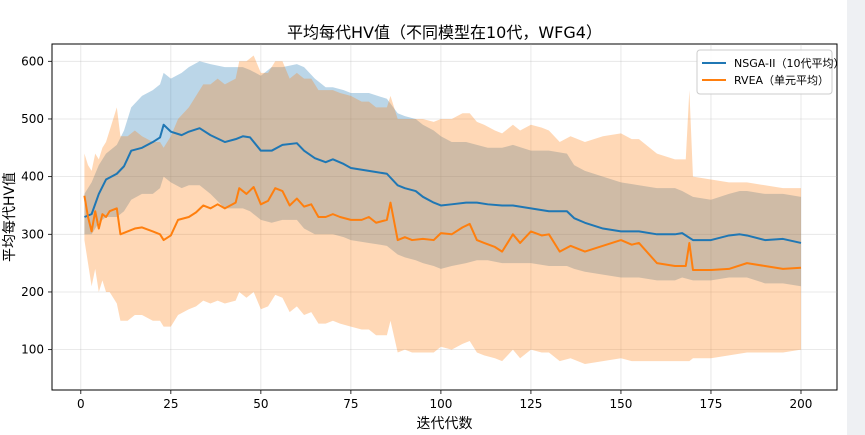 Image resolution: width=865 pixels, height=435 pixels. What do you see at coordinates (260, 404) in the screenshot?
I see `x-tick-label: 50` at bounding box center [260, 404].